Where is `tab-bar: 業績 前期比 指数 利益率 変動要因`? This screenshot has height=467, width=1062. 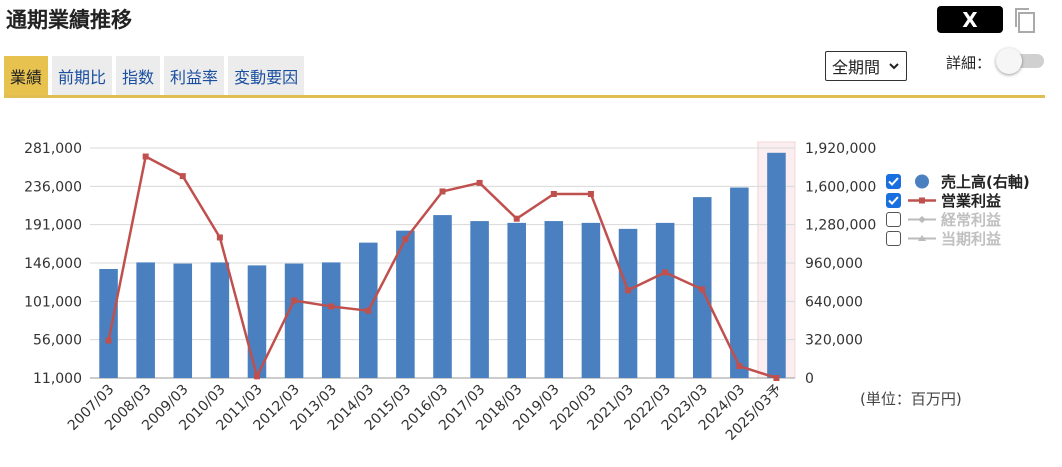 tab-bar: 業績 前期比 指数 利益率 変動要因 is located at coordinates (154, 76).